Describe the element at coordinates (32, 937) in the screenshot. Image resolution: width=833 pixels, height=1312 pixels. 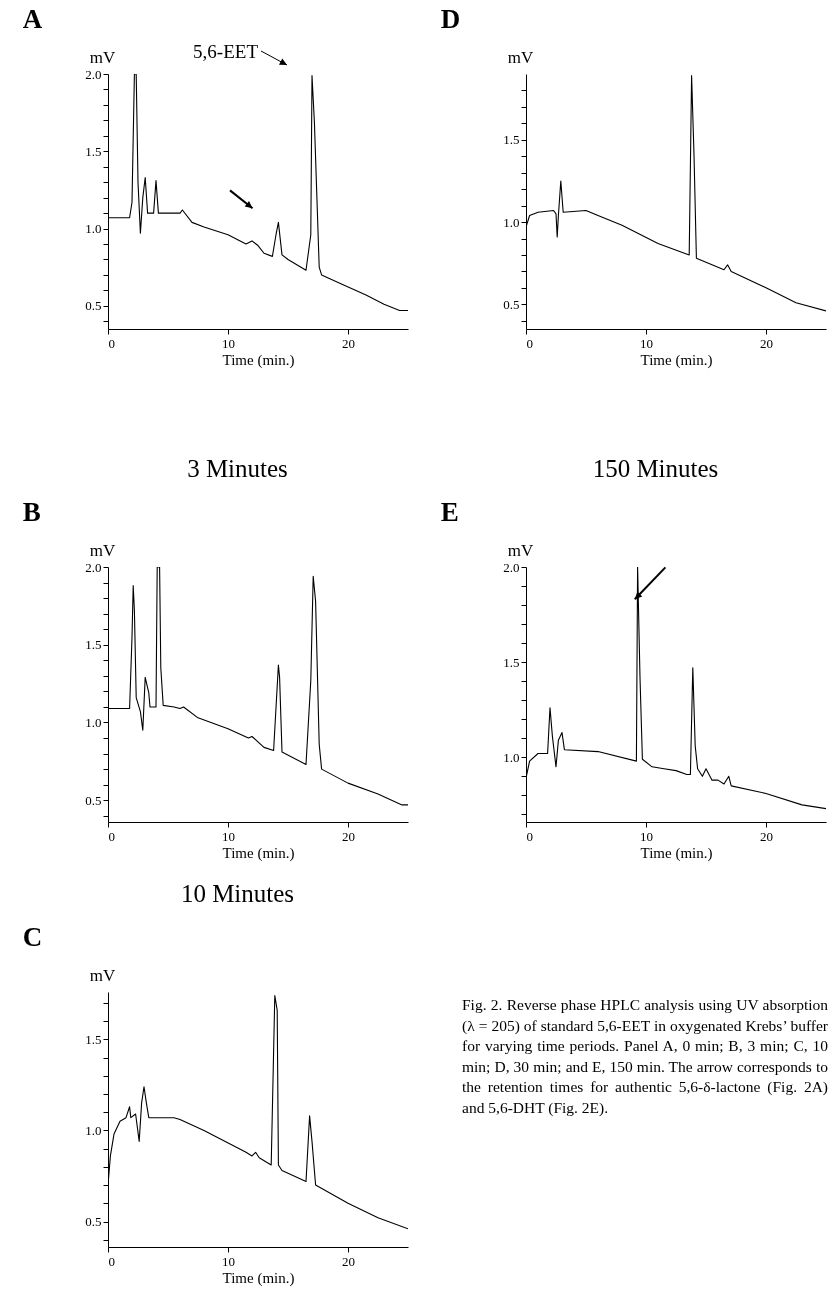
I see `chart-title: C` at that location.